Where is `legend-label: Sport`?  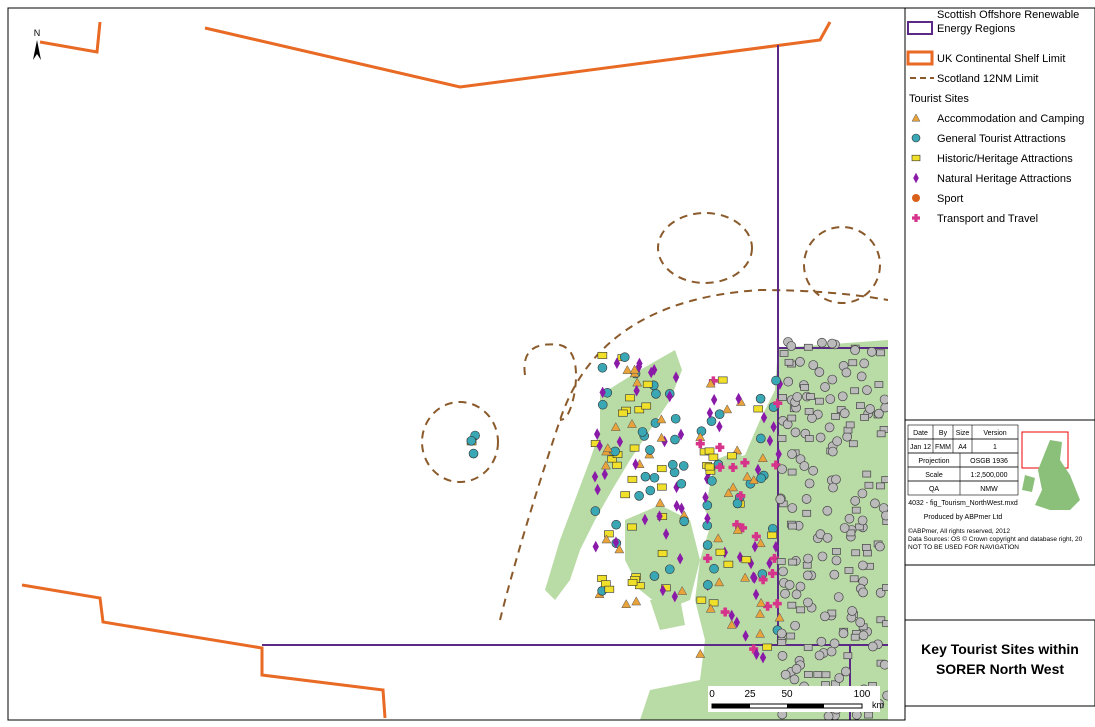 legend-label: Sport is located at coordinates (950, 199).